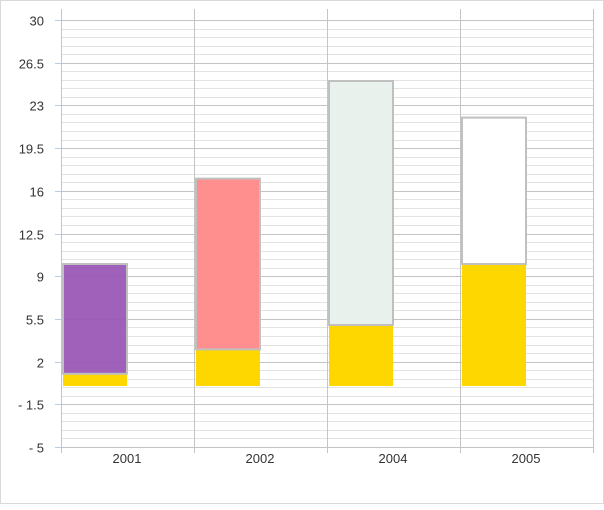 Image resolution: width=604 pixels, height=510 pixels. I want to click on x-tick-label: 2001, so click(127, 458).